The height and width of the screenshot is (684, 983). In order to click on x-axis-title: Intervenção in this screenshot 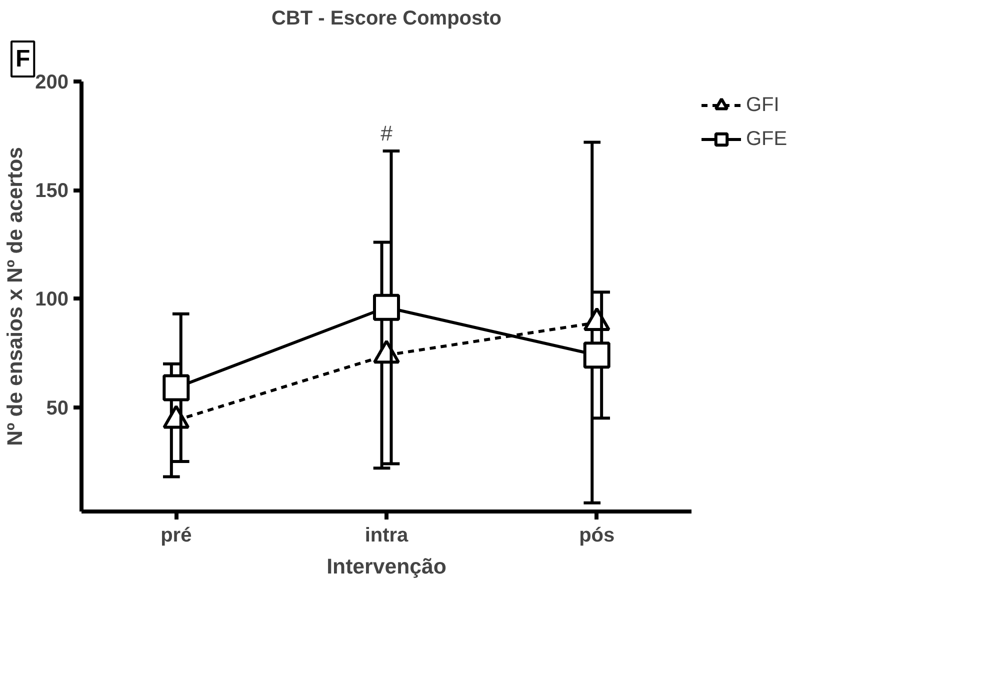, I will do `click(386, 566)`.